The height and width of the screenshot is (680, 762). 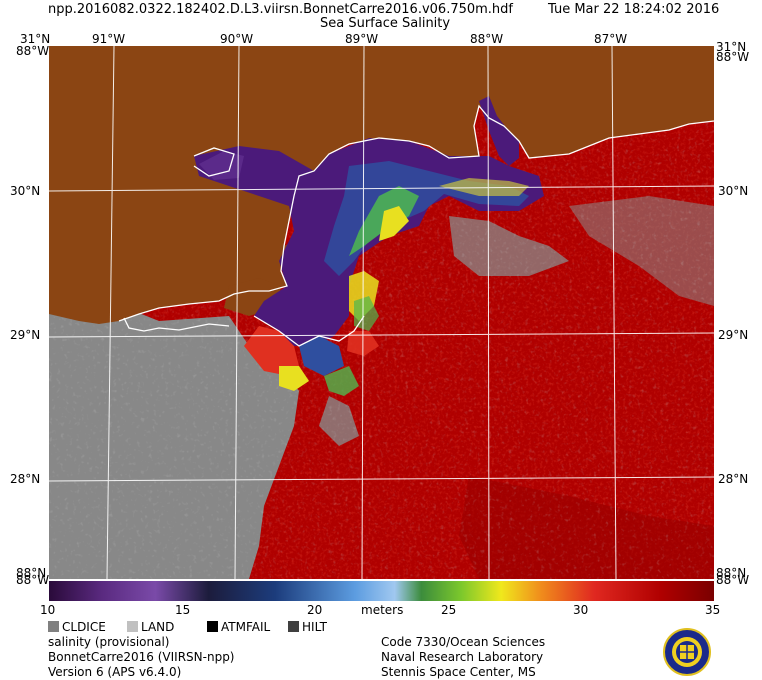 What do you see at coordinates (487, 39) in the screenshot?
I see `lon-label-88w: 88°W` at bounding box center [487, 39].